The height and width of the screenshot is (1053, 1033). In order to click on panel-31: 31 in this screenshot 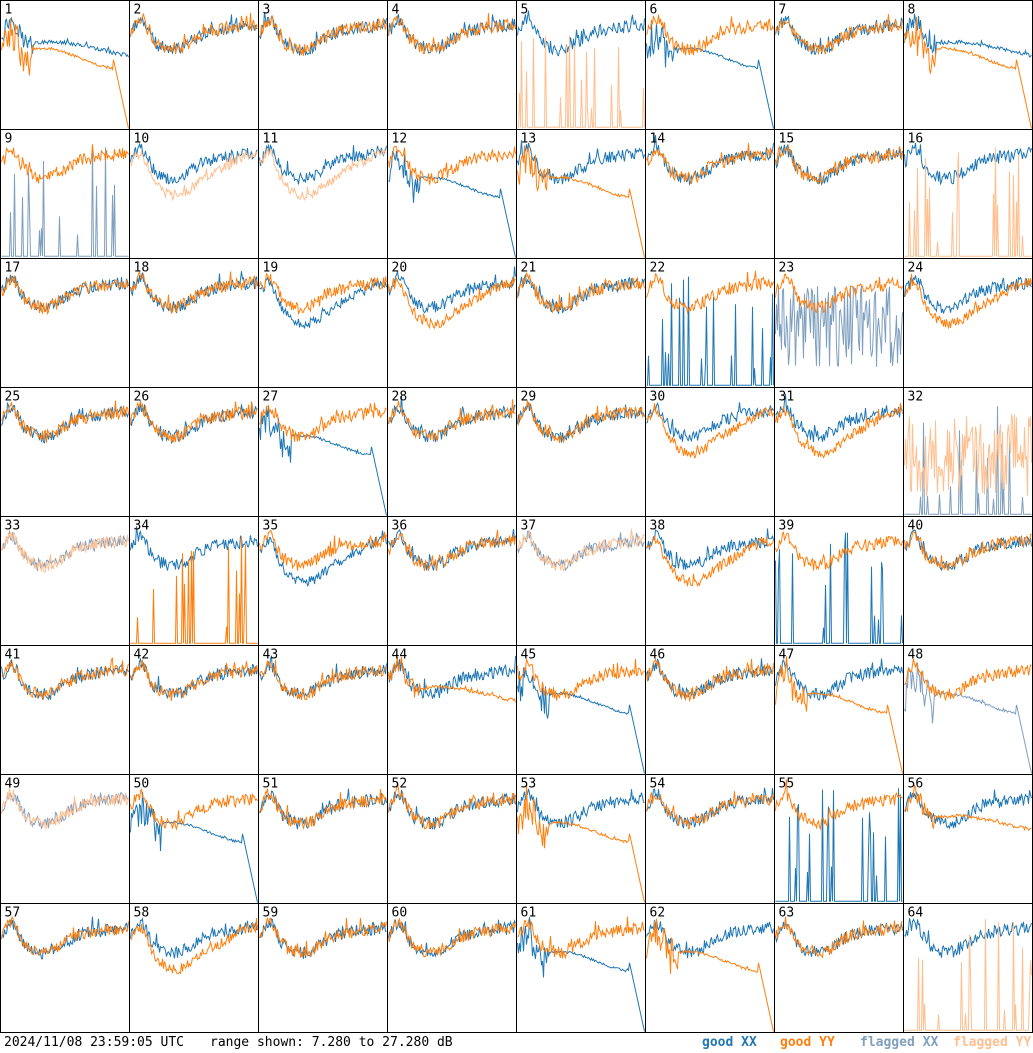, I will do `click(839, 452)`.